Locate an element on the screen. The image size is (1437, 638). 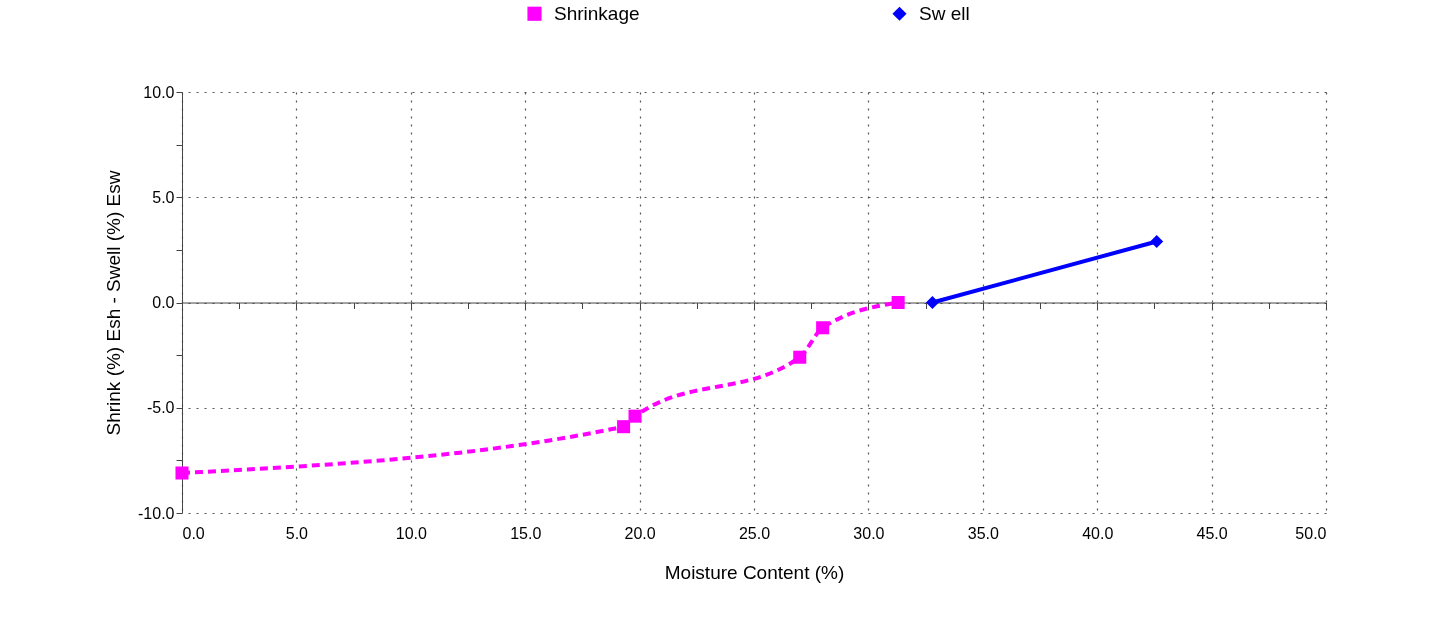
y-axis-title: Shrink (%) Esh - Swell (%) Esw is located at coordinates (114, 303).